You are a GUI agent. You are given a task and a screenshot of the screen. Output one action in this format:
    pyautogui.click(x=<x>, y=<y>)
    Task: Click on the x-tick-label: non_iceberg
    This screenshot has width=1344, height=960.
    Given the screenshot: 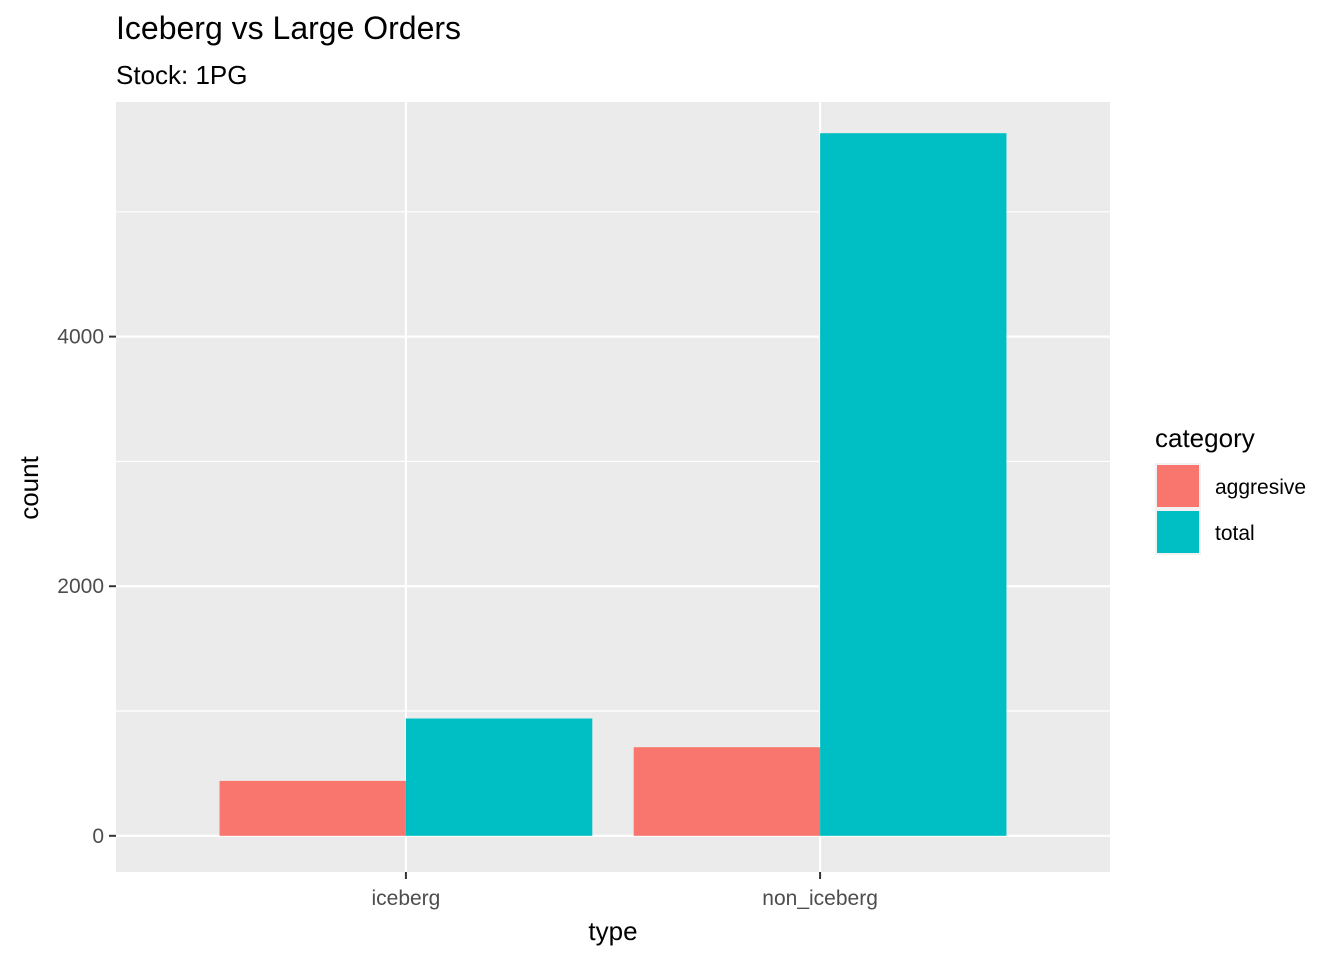 What is the action you would take?
    pyautogui.click(x=820, y=898)
    